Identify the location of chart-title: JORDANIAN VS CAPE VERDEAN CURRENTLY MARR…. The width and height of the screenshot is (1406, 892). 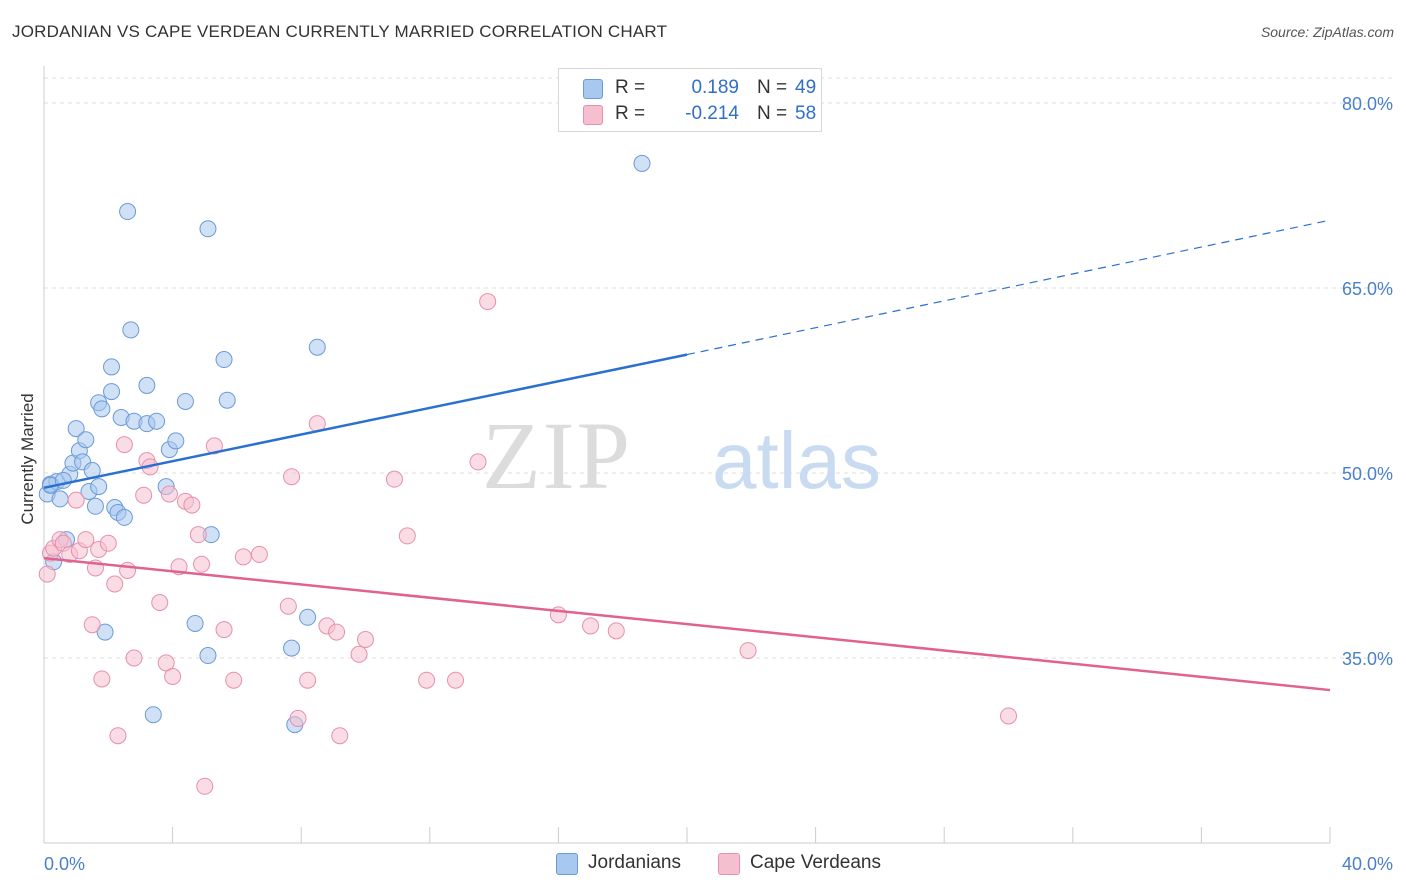
(340, 31).